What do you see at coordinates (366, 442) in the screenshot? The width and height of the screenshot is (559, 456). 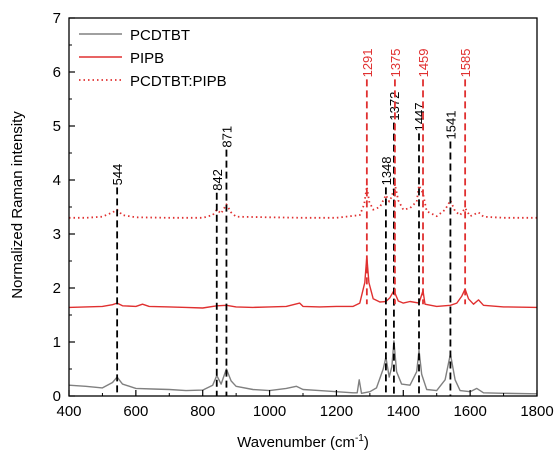 I see `x-axis-label-close: )` at bounding box center [366, 442].